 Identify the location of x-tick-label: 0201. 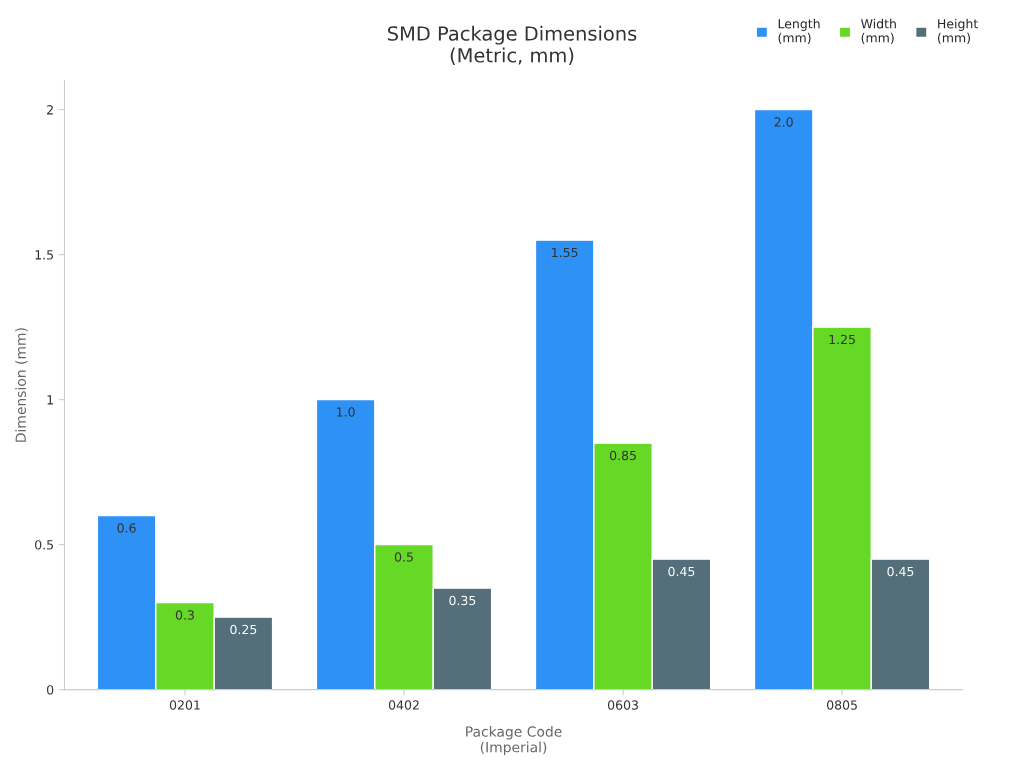
(184, 705).